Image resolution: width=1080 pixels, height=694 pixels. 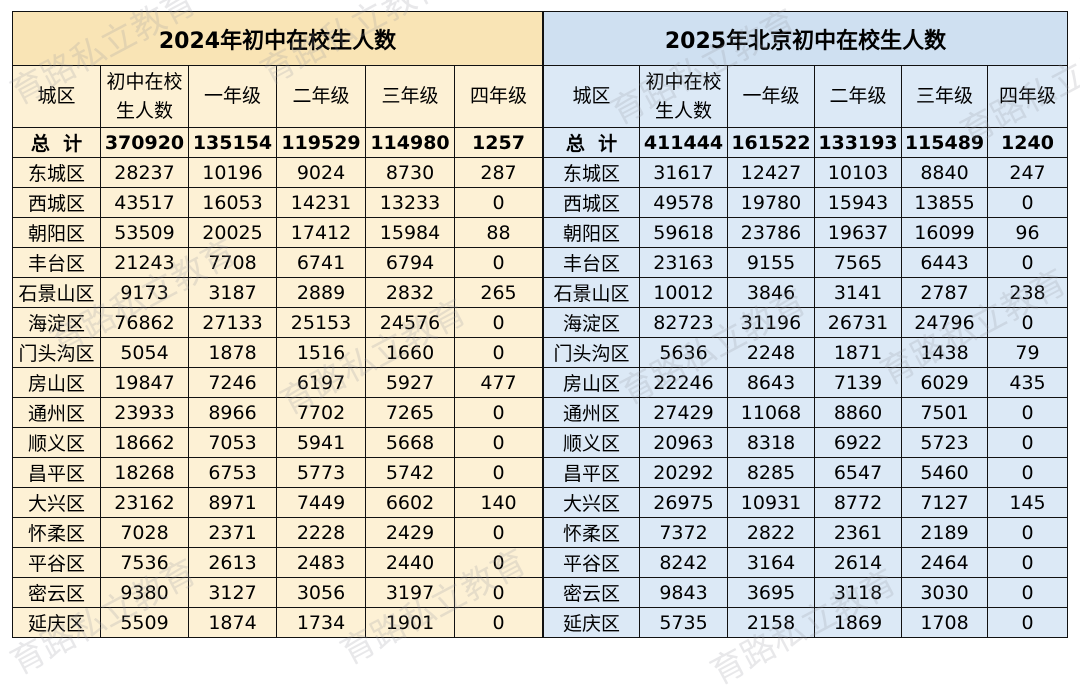 I want to click on table-row: 怀柔区 7028 2371 2228 2429 0, so click(x=277, y=532).